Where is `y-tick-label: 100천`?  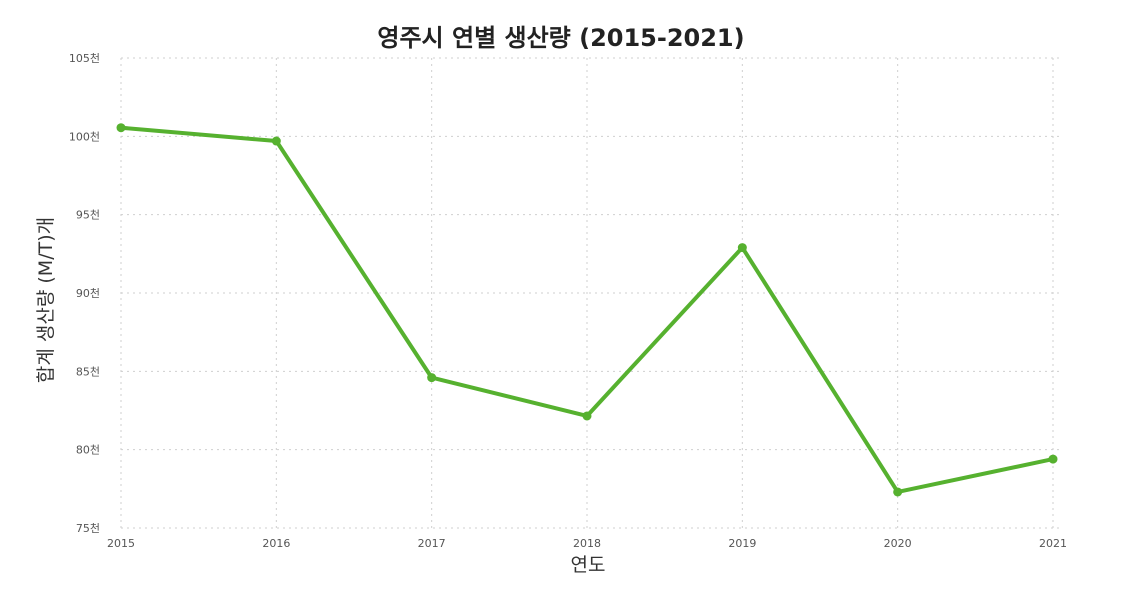 y-tick-label: 100천 is located at coordinates (84, 136).